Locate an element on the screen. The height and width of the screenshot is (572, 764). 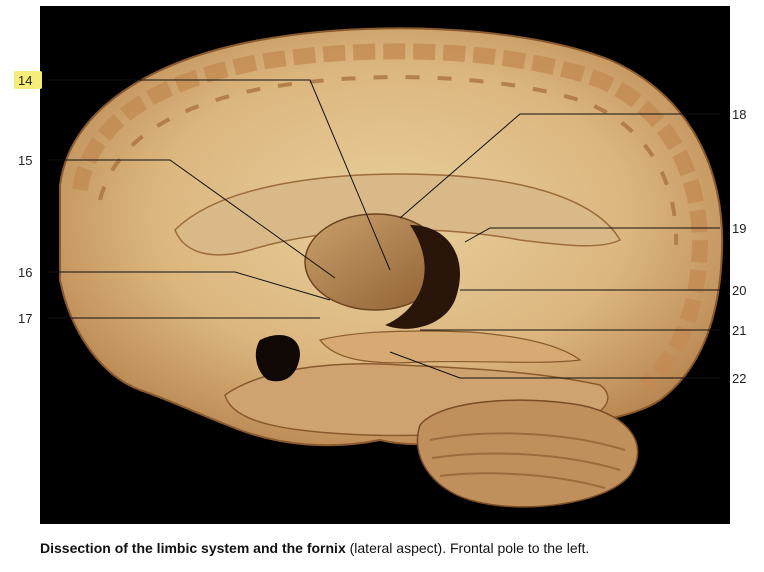
label-22: 22 is located at coordinates (739, 378).